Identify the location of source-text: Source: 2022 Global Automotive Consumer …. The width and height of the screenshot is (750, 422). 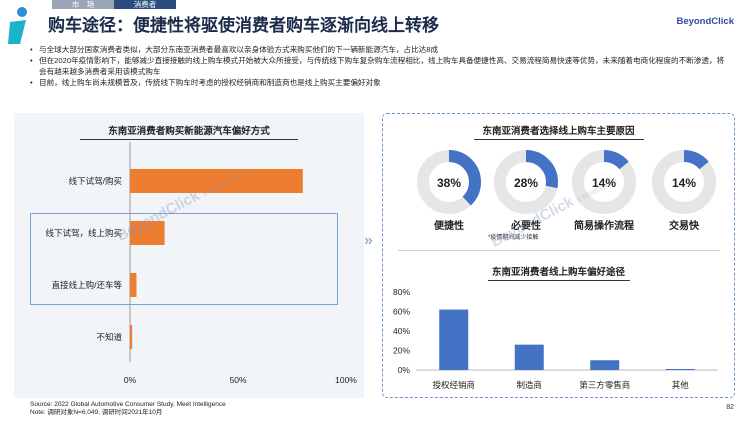
(128, 404).